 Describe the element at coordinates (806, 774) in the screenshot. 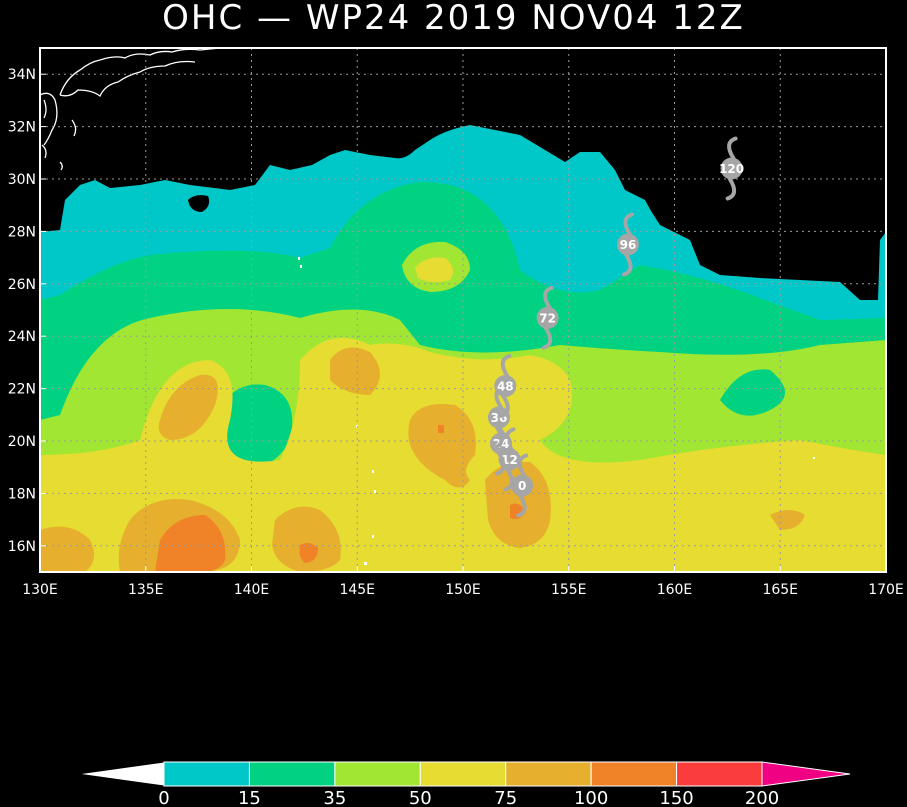

I see `colorbar-over-arrow` at that location.